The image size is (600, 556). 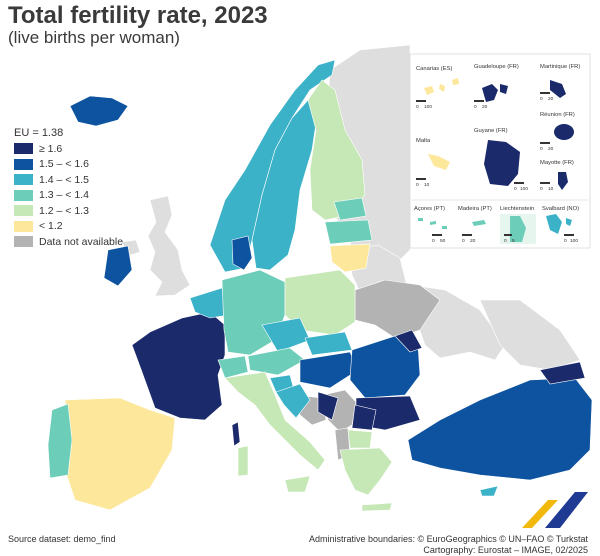 I want to click on iceland, so click(x=99, y=111).